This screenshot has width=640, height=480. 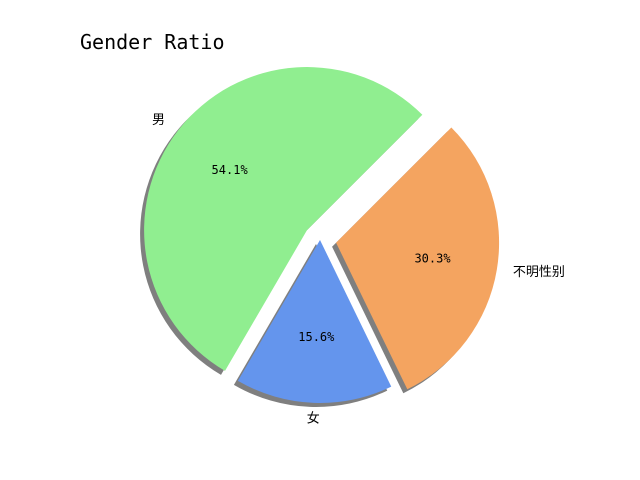 I want to click on category-label-unknown: 不明性别, so click(x=539, y=272).